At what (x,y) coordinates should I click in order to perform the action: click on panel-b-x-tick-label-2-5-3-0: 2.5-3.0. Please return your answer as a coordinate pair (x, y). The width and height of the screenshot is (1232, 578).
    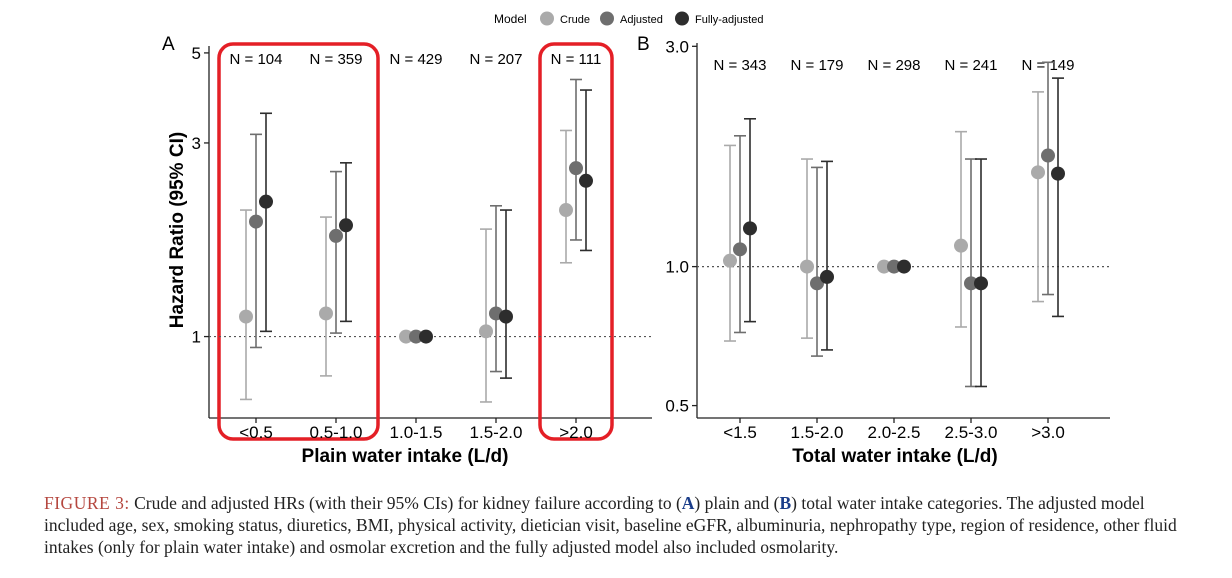
    Looking at the image, I should click on (971, 432).